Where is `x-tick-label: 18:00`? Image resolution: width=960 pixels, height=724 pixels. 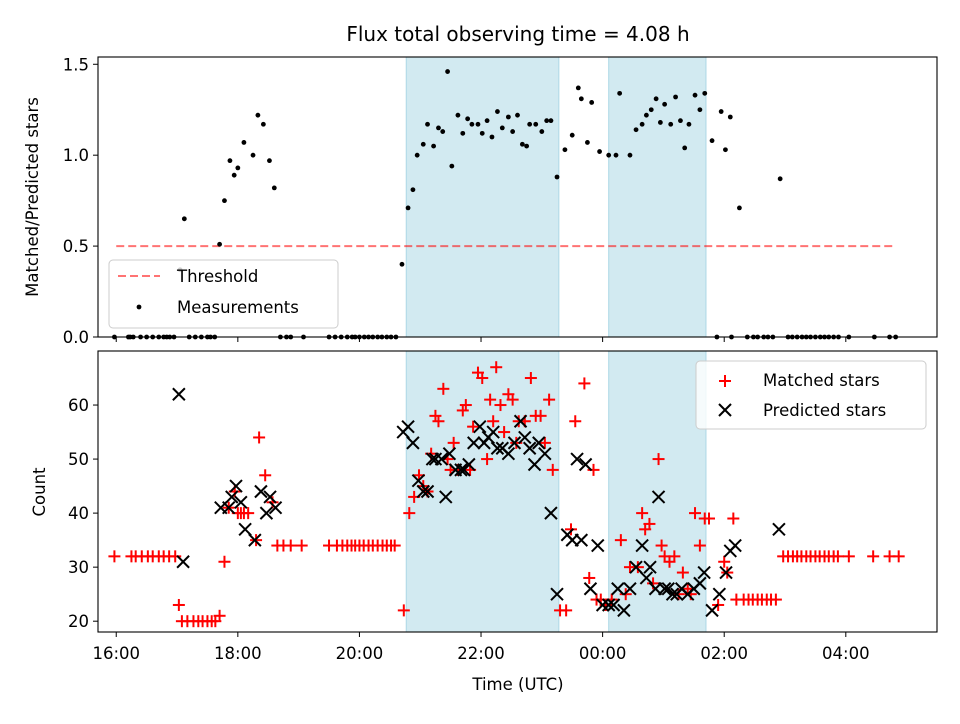 x-tick-label: 18:00 is located at coordinates (238, 653).